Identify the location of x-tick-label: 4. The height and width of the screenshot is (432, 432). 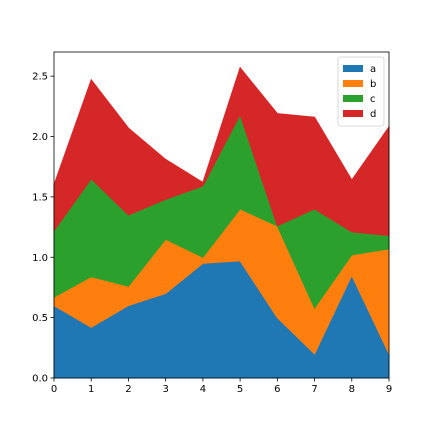
(203, 389).